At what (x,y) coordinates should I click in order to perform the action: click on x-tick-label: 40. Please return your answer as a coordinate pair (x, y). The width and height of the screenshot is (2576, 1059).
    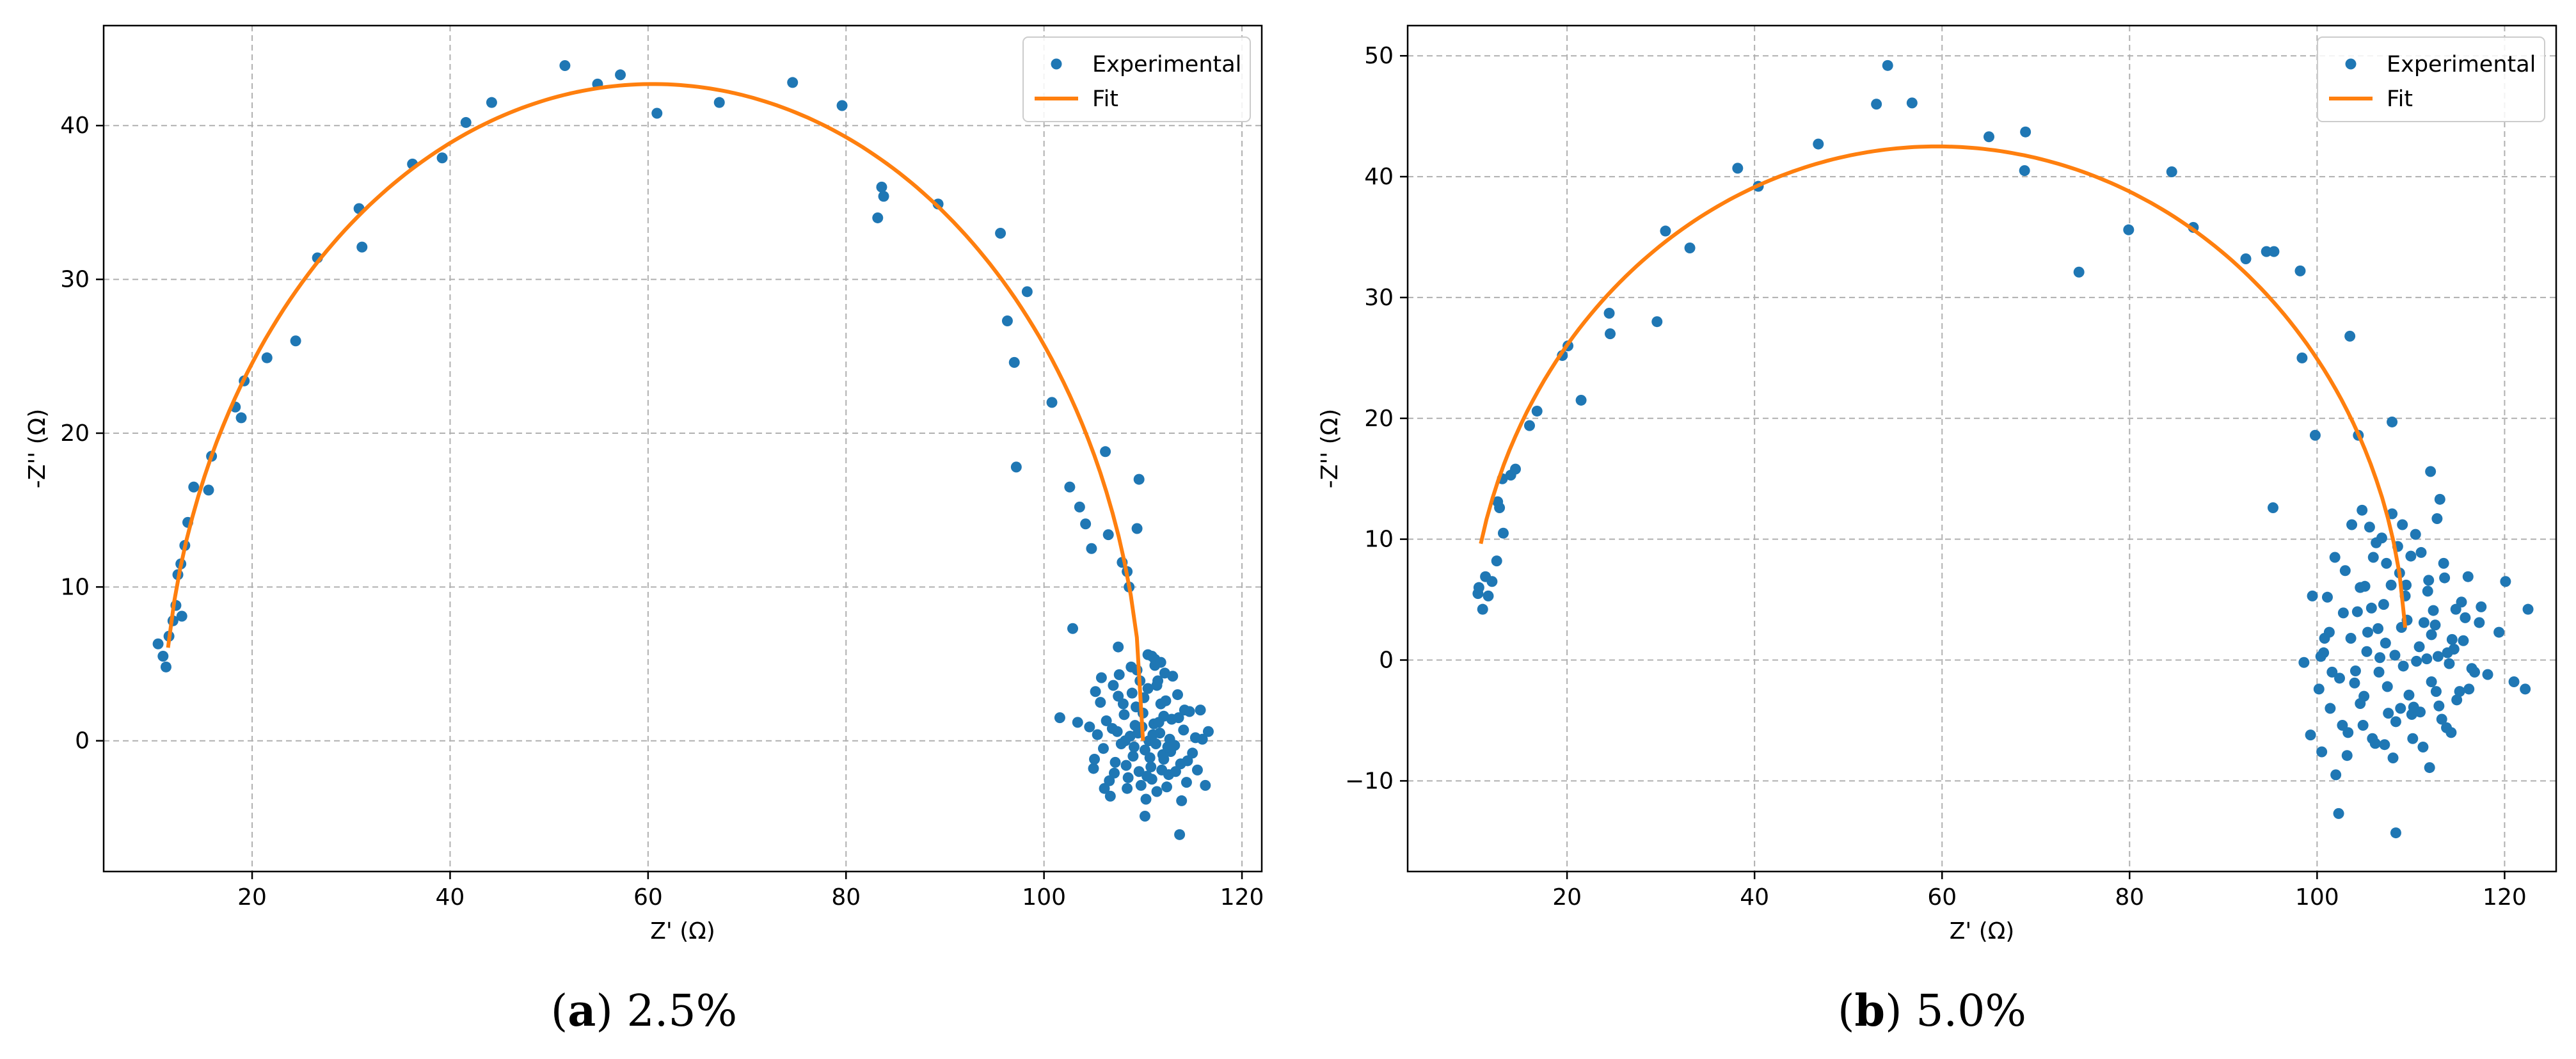
    Looking at the image, I should click on (450, 898).